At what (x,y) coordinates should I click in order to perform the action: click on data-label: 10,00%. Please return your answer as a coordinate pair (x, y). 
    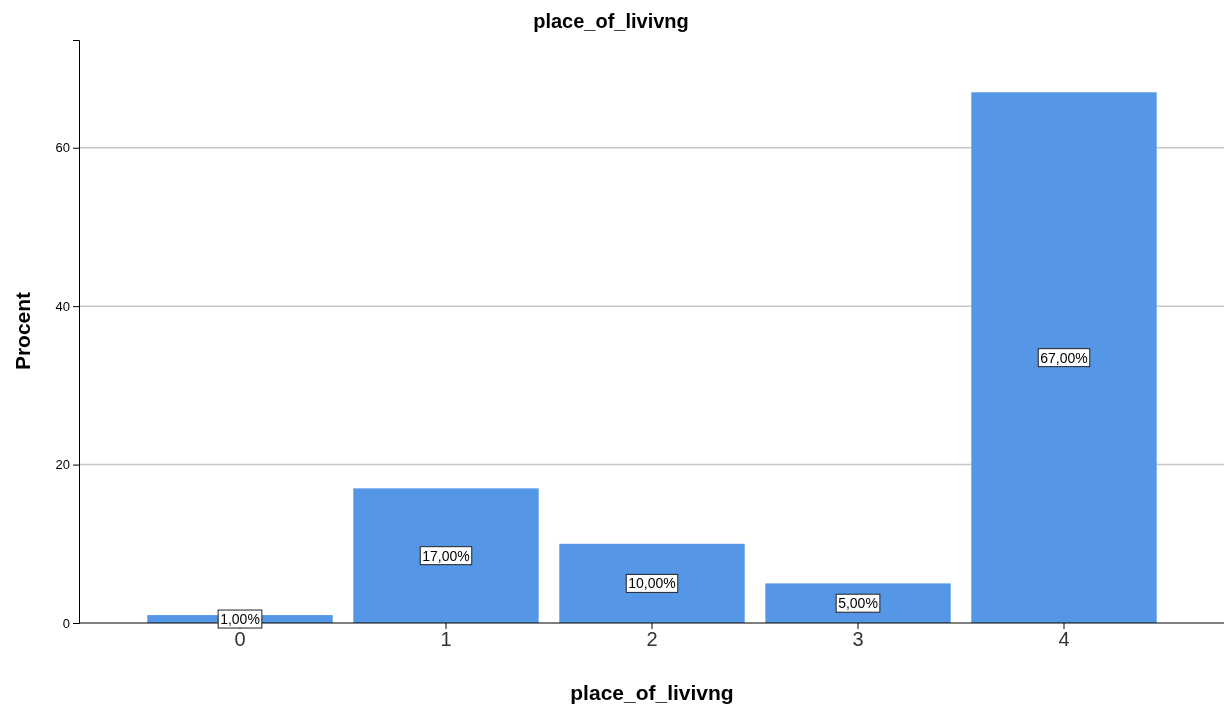
    Looking at the image, I should click on (652, 583).